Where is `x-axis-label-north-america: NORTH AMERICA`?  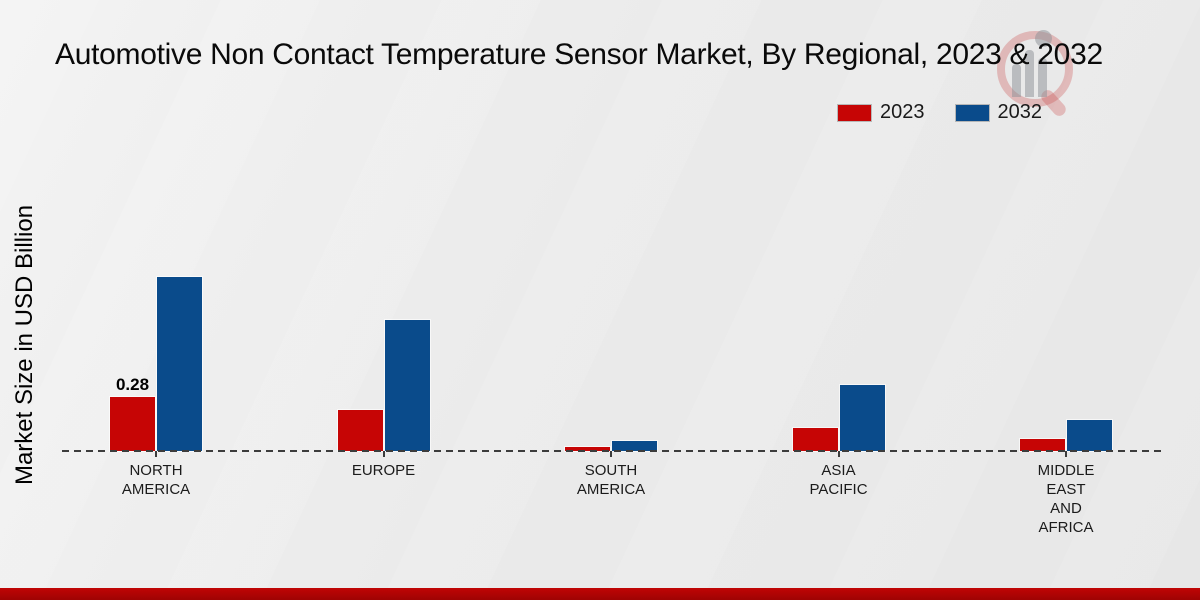 x-axis-label-north-america: NORTH AMERICA is located at coordinates (156, 480).